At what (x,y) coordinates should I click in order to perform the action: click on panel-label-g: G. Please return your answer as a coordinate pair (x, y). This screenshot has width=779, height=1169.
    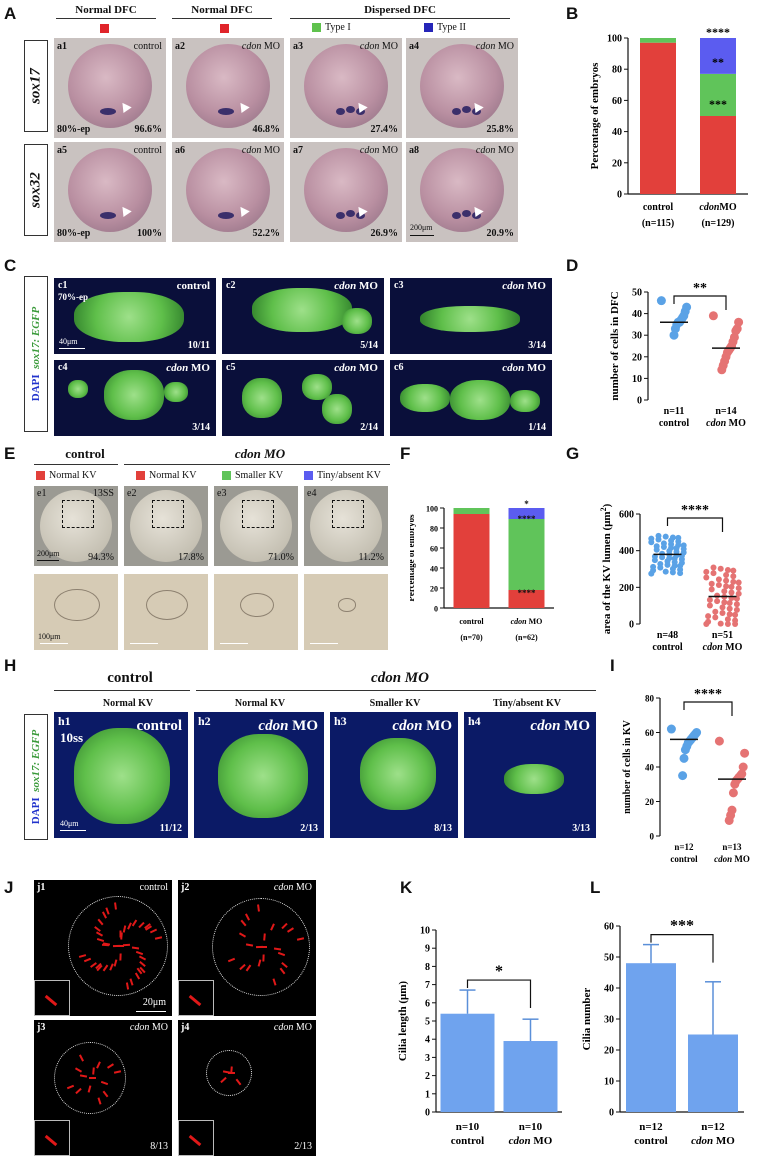
    Looking at the image, I should click on (573, 453).